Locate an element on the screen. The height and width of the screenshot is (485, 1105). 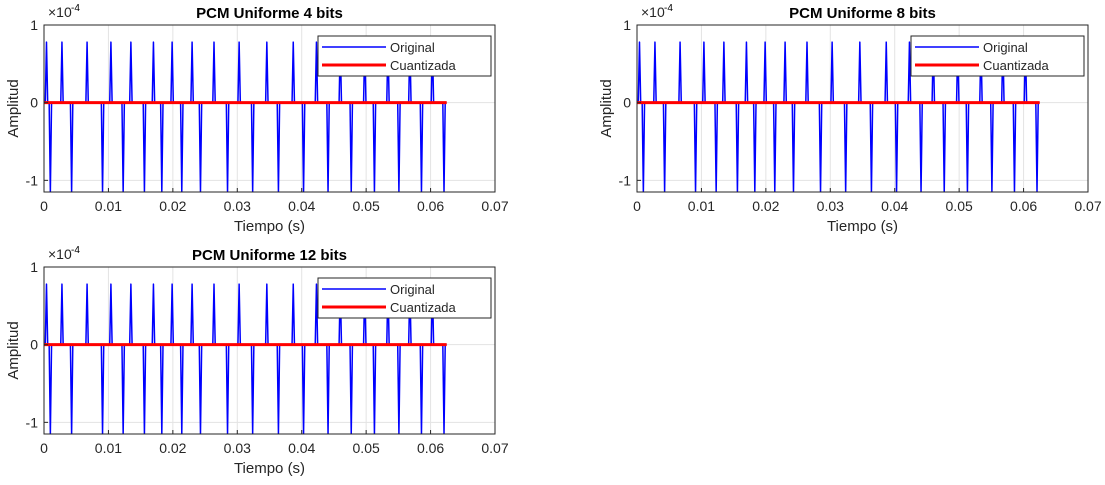
chart-title: PCM Uniforme 4 bits is located at coordinates (269, 13).